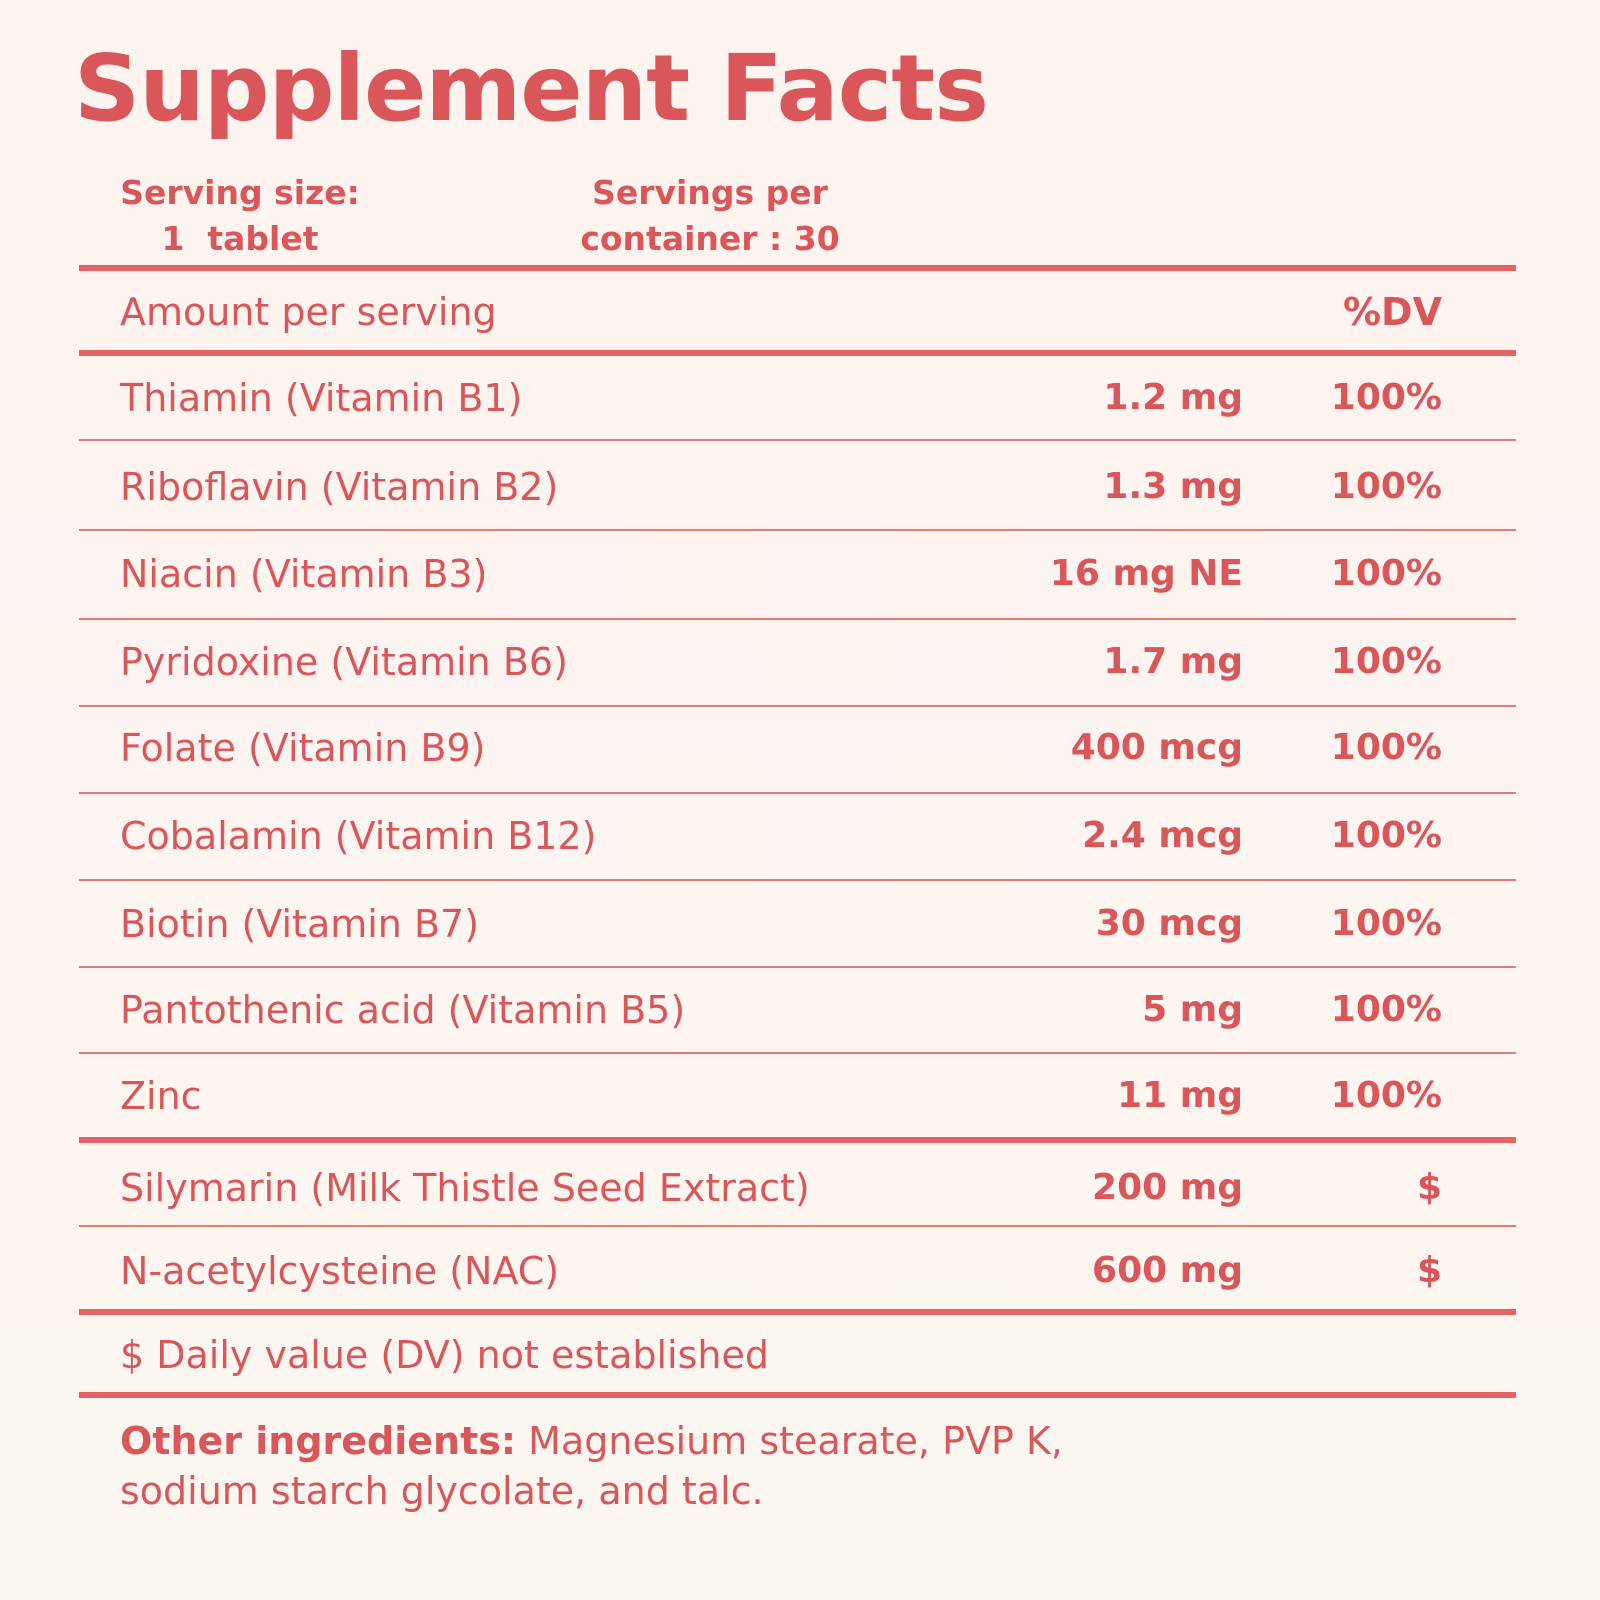  Describe the element at coordinates (308, 312) in the screenshot. I see `amount-per-serving-label: Amount per serving` at that location.